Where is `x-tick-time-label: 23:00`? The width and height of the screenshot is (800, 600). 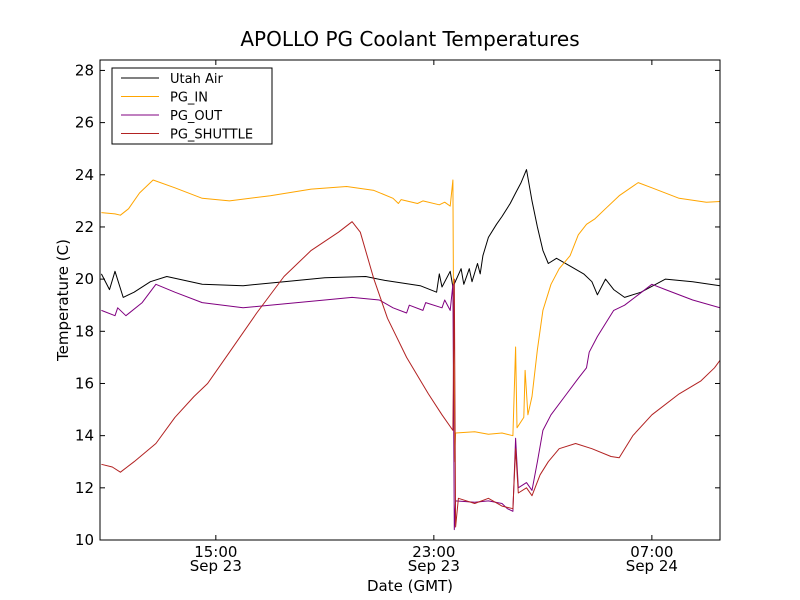
x-tick-time-label: 23:00 is located at coordinates (433, 552).